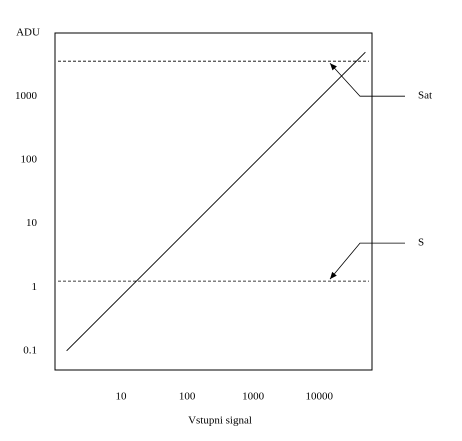  Describe the element at coordinates (187, 397) in the screenshot. I see `x-tick-label: 100` at that location.